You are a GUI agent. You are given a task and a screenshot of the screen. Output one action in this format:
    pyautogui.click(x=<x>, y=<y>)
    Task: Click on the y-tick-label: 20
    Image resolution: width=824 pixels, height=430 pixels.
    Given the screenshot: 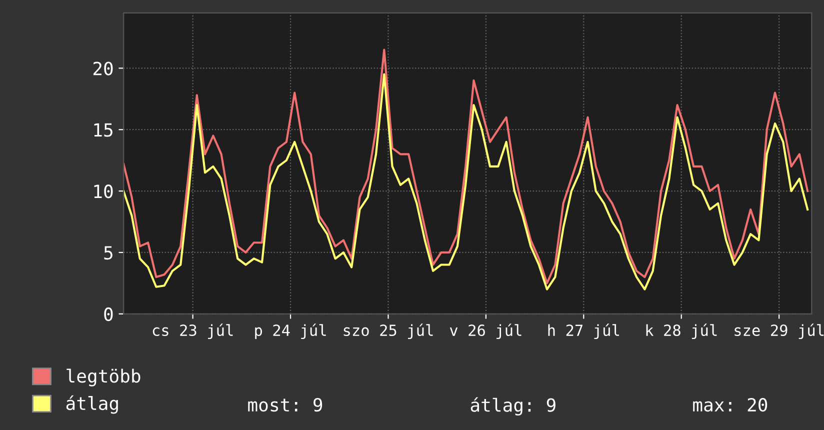 What is the action you would take?
    pyautogui.click(x=103, y=69)
    